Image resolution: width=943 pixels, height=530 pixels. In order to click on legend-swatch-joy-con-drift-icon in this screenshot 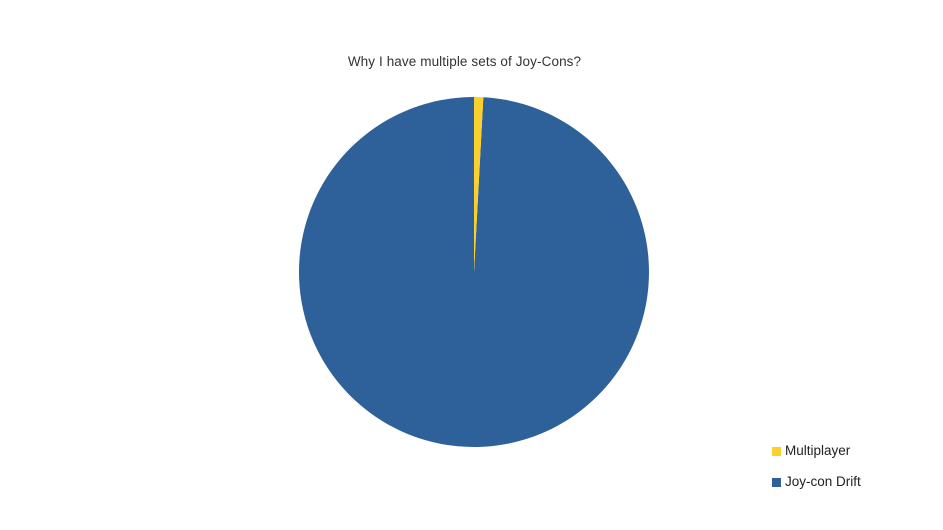, I will do `click(776, 482)`.